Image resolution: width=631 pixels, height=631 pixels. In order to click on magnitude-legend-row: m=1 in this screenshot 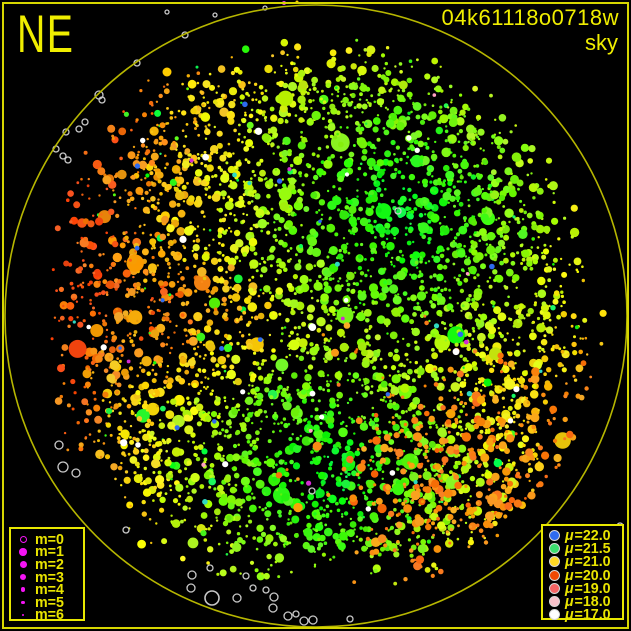, I will do `click(47, 552)`.